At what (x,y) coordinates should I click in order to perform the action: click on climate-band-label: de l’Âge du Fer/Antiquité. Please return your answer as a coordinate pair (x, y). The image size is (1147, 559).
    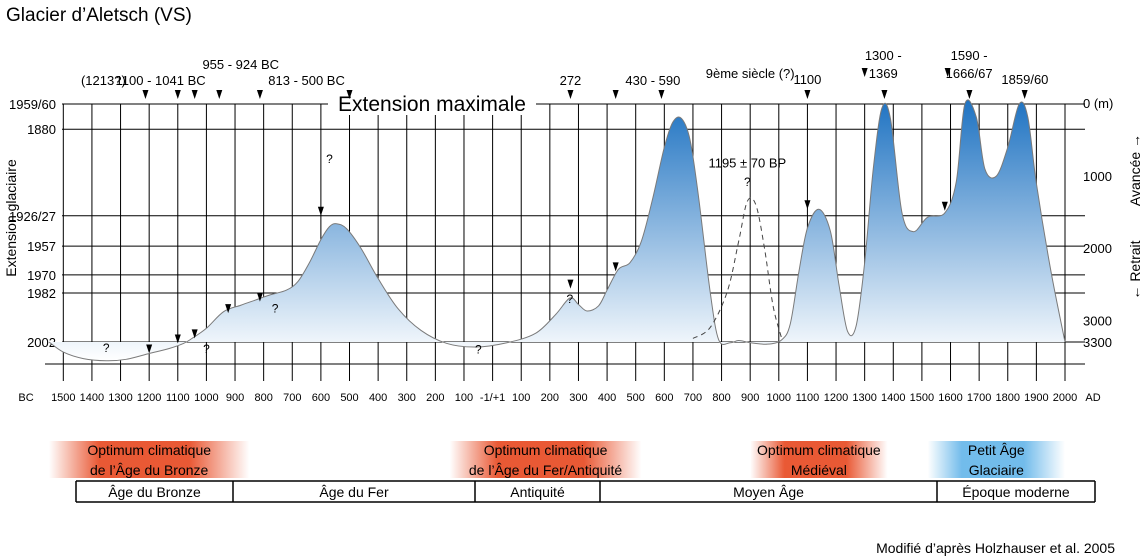
    Looking at the image, I should click on (546, 470).